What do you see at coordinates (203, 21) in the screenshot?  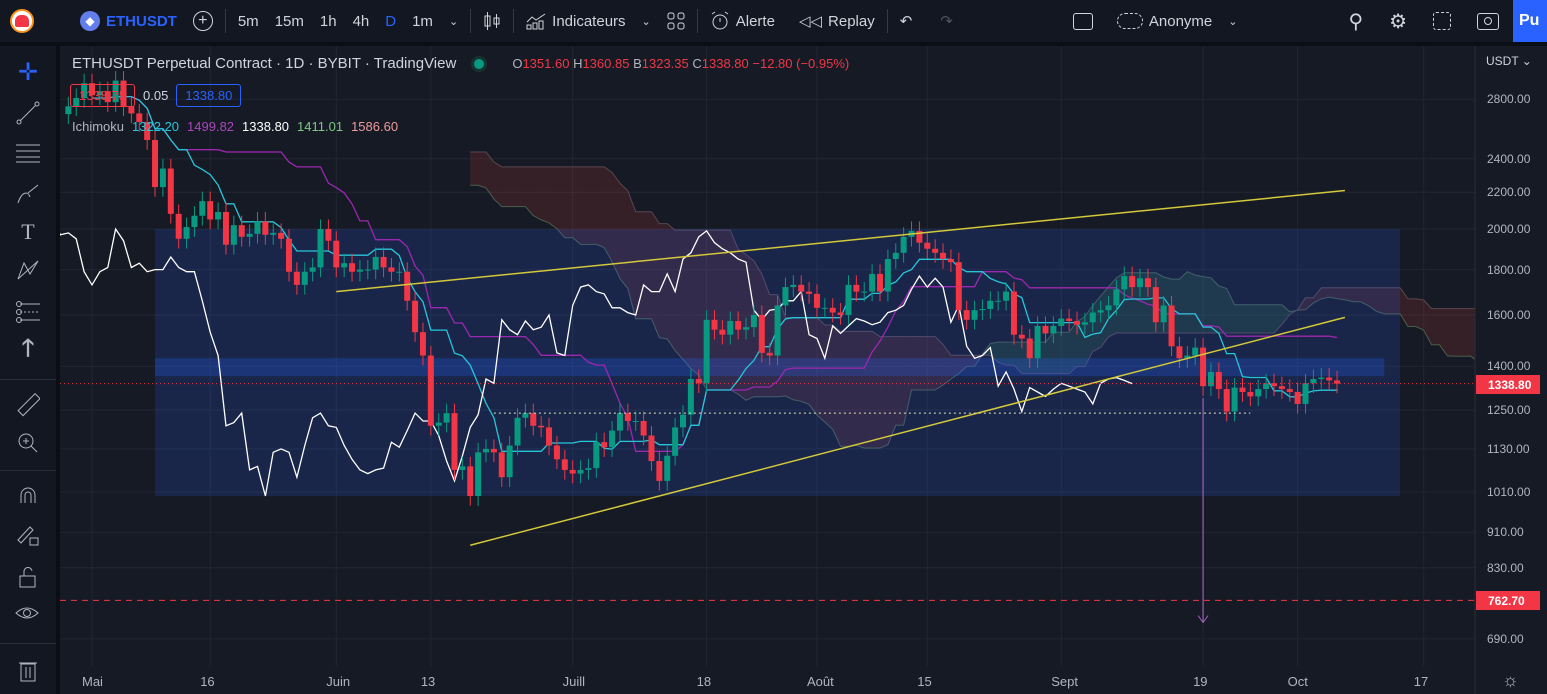 I see `compare-symbol-button: +` at bounding box center [203, 21].